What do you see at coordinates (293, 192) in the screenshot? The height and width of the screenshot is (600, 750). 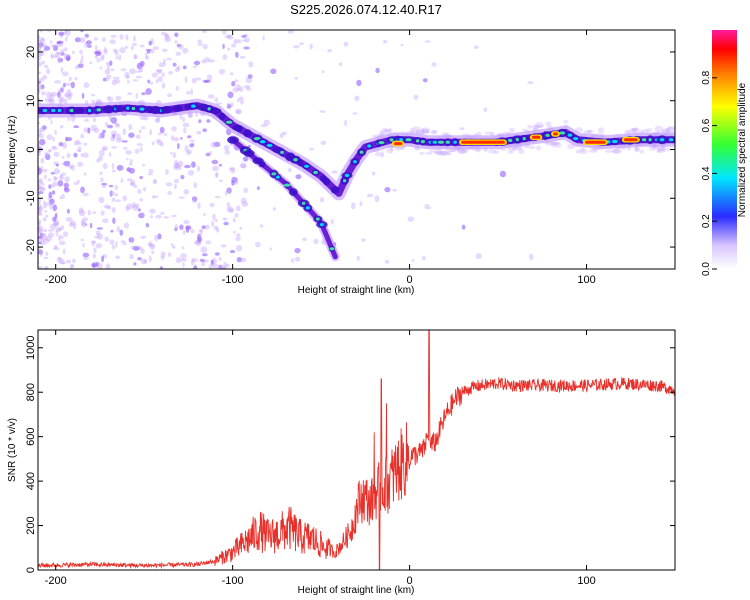 I see `ridge-blob` at bounding box center [293, 192].